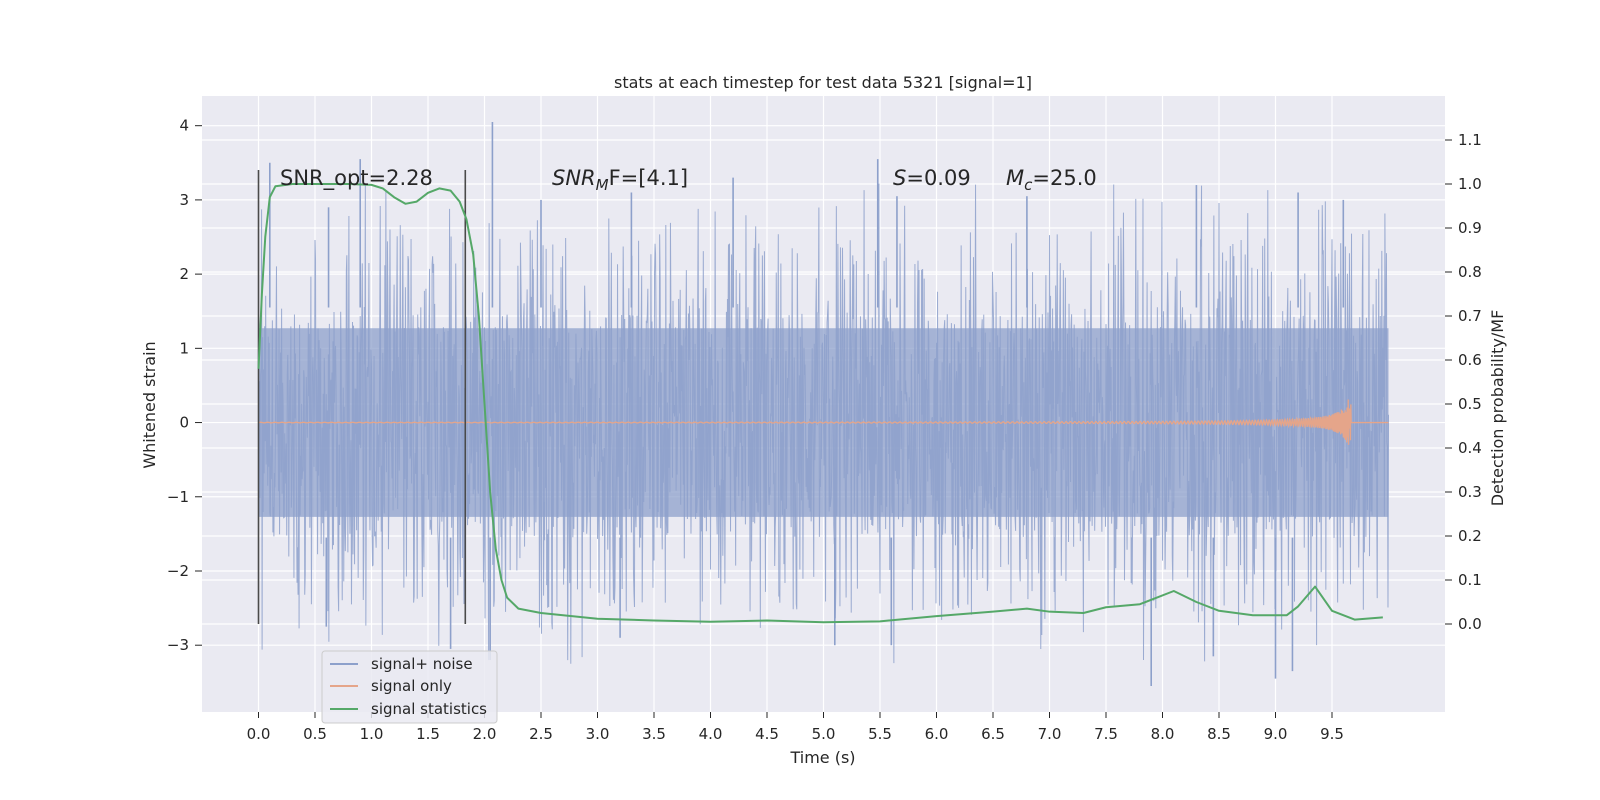 Image resolution: width=1600 pixels, height=800 pixels. What do you see at coordinates (598, 734) in the screenshot?
I see `x-tick-label: 3.0` at bounding box center [598, 734].